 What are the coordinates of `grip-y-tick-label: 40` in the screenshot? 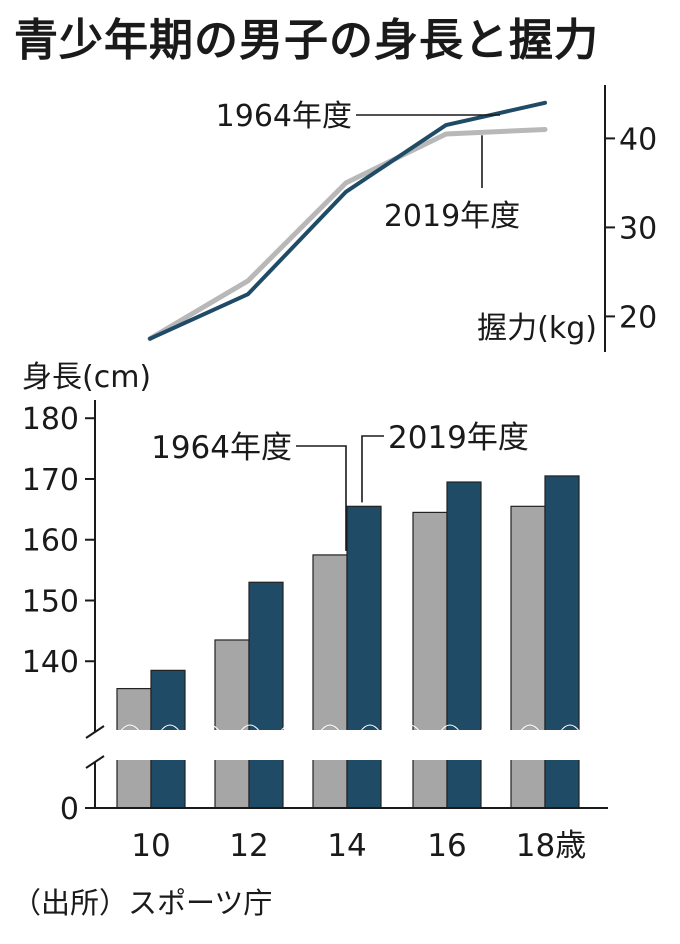 It's located at (638, 139).